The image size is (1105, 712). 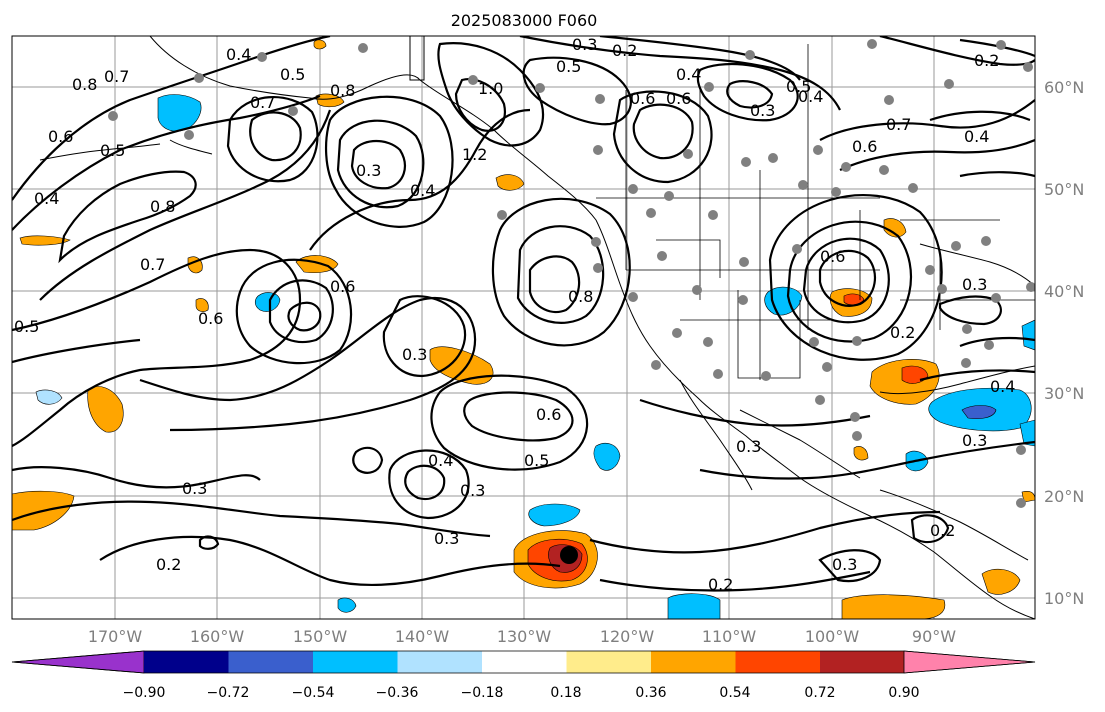 I want to click on shade-negative-gulf-alaska, so click(x=179, y=113).